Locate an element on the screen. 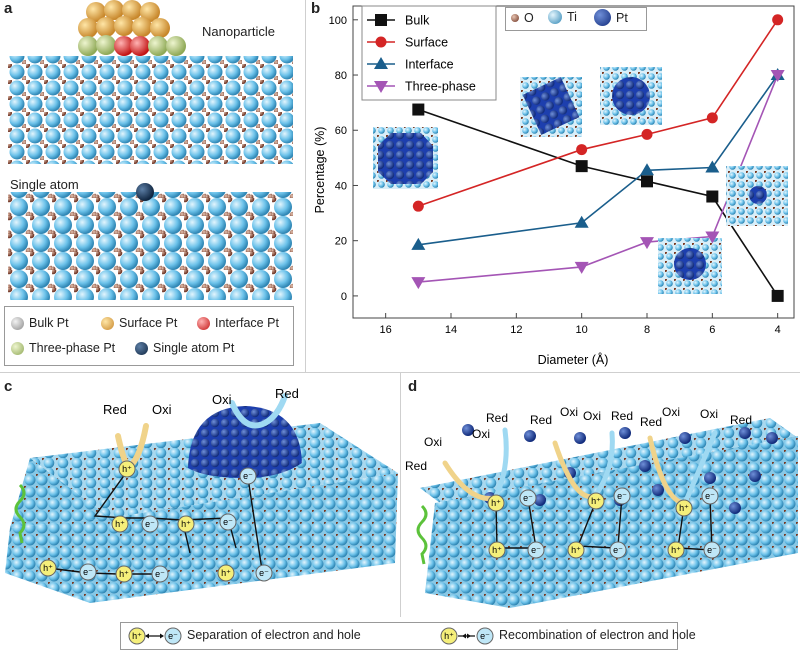 The width and height of the screenshot is (800, 653). legend-interface-pt: Interface Pt is located at coordinates (238, 323).